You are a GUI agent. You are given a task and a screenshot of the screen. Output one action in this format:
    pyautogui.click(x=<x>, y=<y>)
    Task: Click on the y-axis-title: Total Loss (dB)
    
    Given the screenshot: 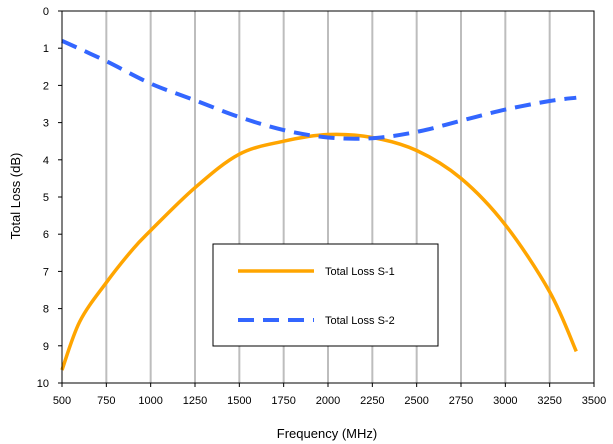 What is the action you would take?
    pyautogui.click(x=15, y=196)
    